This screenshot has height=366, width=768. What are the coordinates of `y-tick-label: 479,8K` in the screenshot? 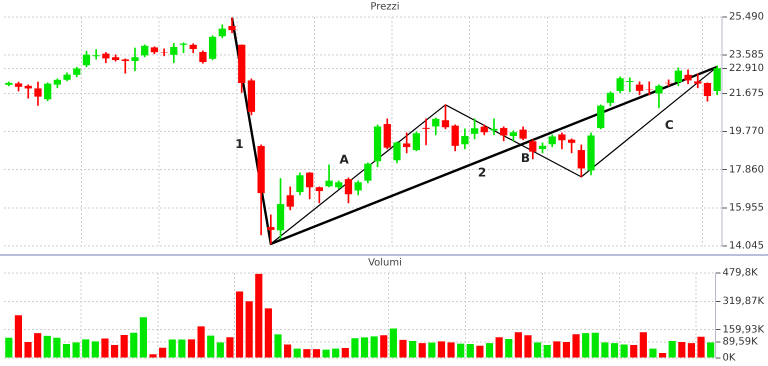 It's located at (740, 273).